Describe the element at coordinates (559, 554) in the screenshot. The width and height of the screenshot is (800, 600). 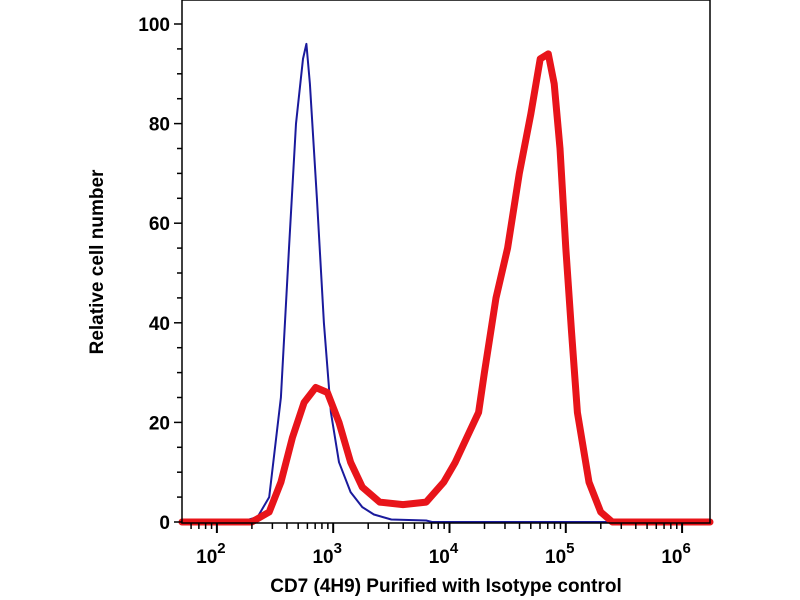
I see `x-tick-label: 10⁵` at that location.